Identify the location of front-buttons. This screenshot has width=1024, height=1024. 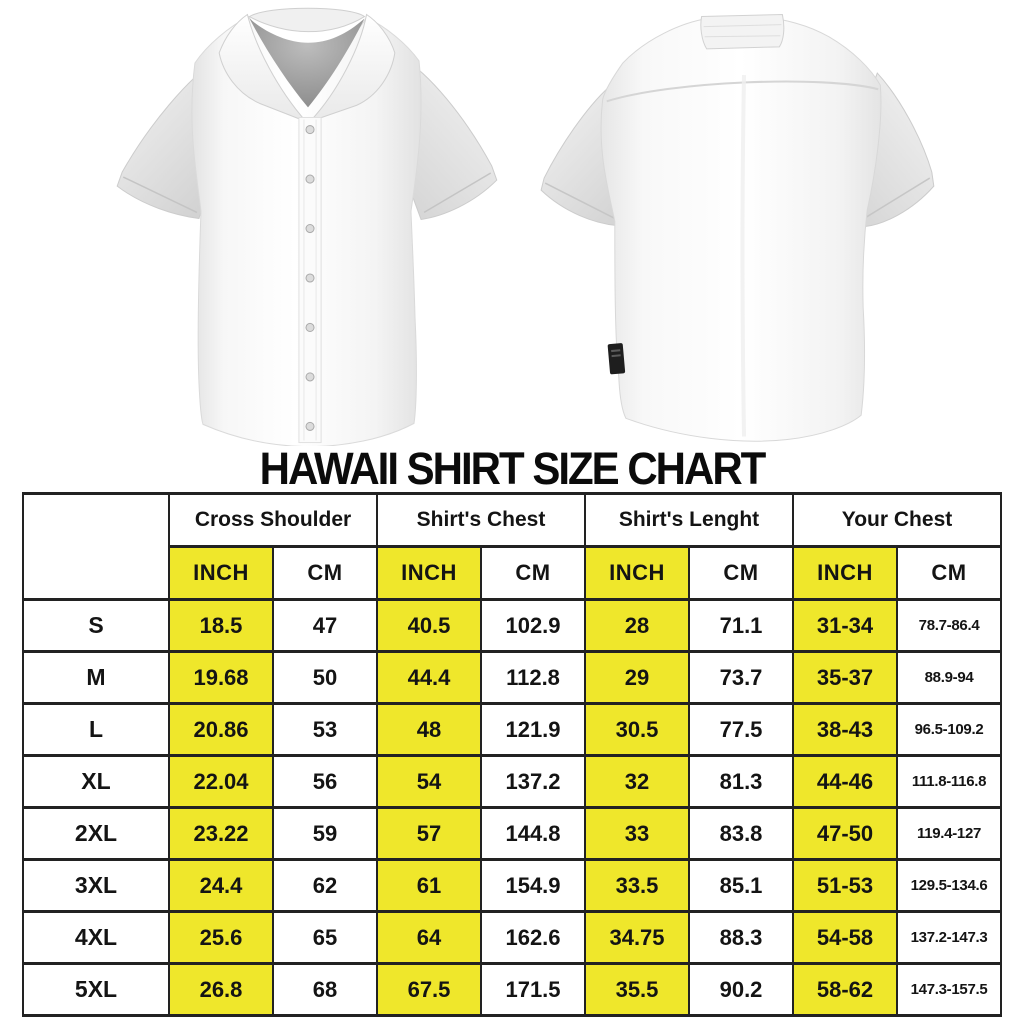
(310, 278).